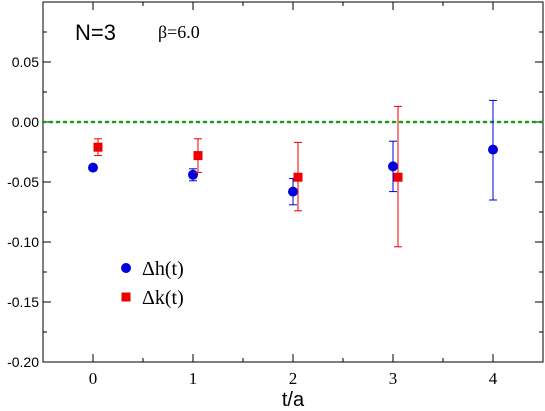  I want to click on legend-entry-1: Δh(t), so click(152, 269).